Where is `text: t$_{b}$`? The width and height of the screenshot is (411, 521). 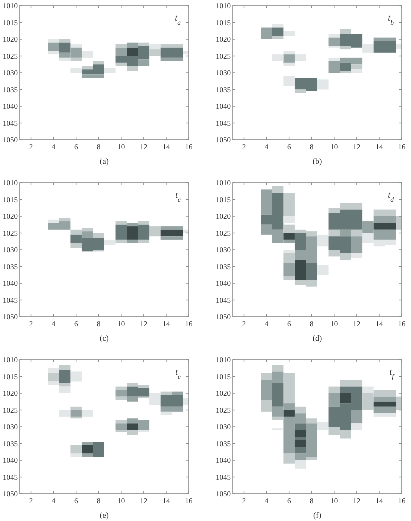
text: t$_{b}$ is located at coordinates (391, 19).